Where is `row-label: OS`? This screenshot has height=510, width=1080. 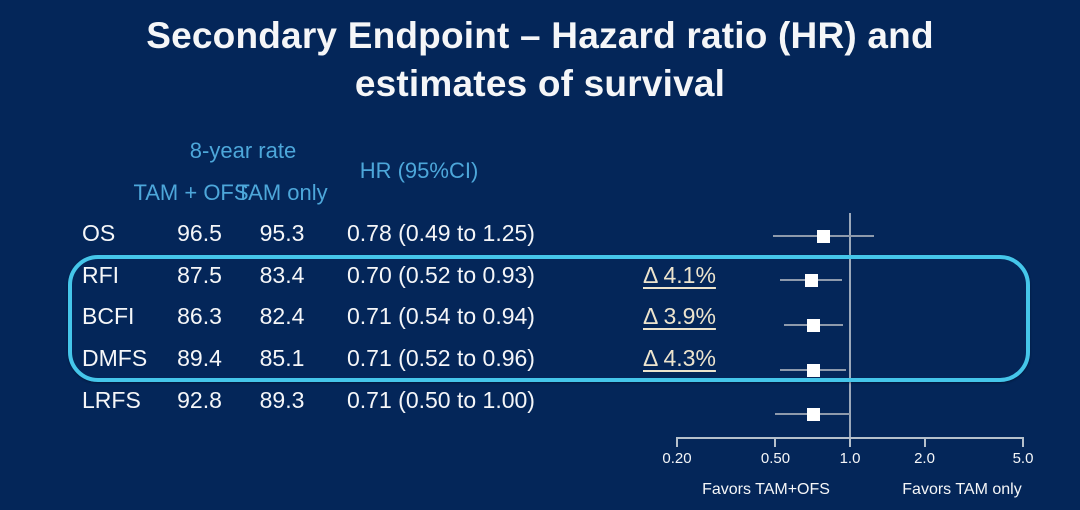
row-label: OS is located at coordinates (99, 233).